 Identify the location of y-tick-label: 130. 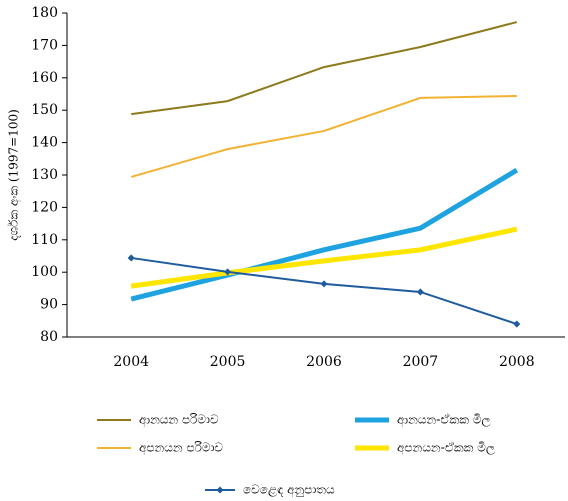
(44, 175).